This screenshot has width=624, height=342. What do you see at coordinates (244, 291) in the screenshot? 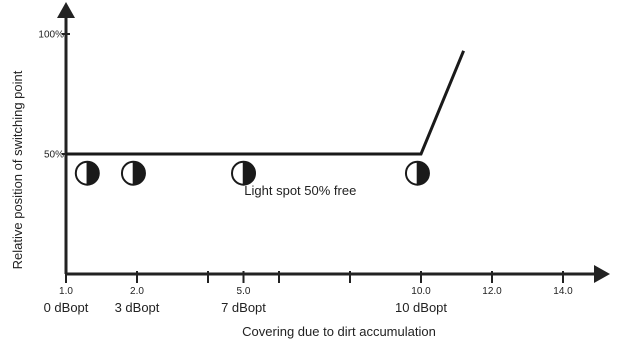
I see `x-tick-label-3: 5.0` at bounding box center [244, 291].